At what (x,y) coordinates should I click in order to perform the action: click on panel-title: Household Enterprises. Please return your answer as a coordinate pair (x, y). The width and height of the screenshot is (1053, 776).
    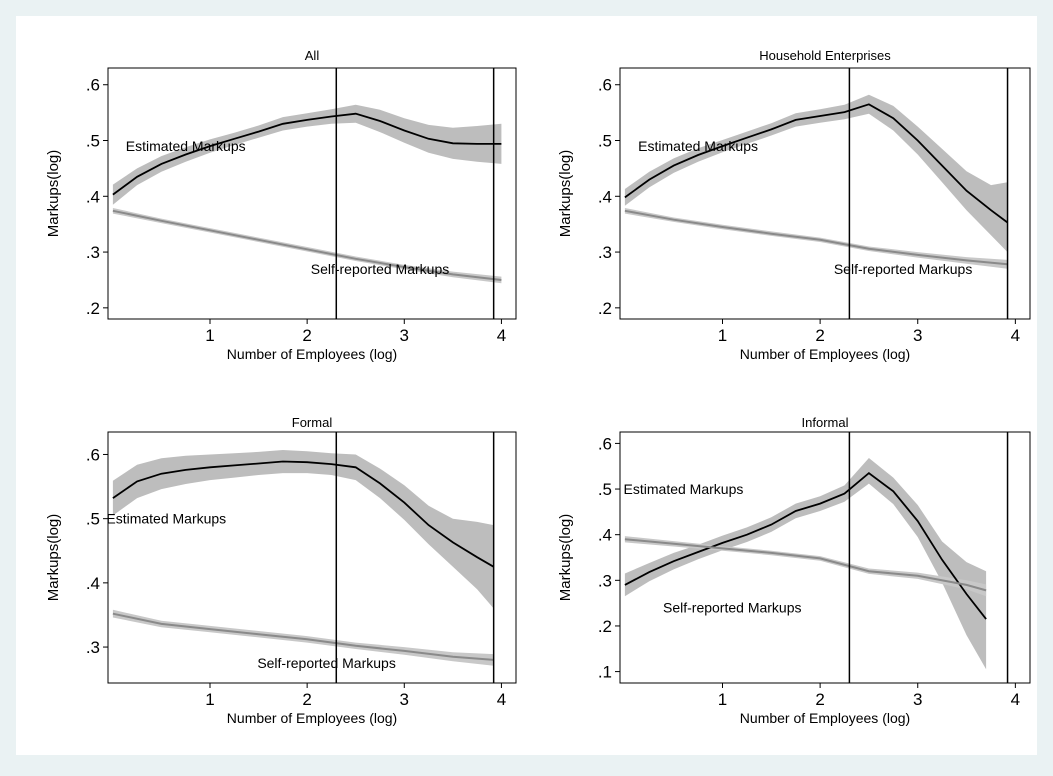
    Looking at the image, I should click on (825, 55).